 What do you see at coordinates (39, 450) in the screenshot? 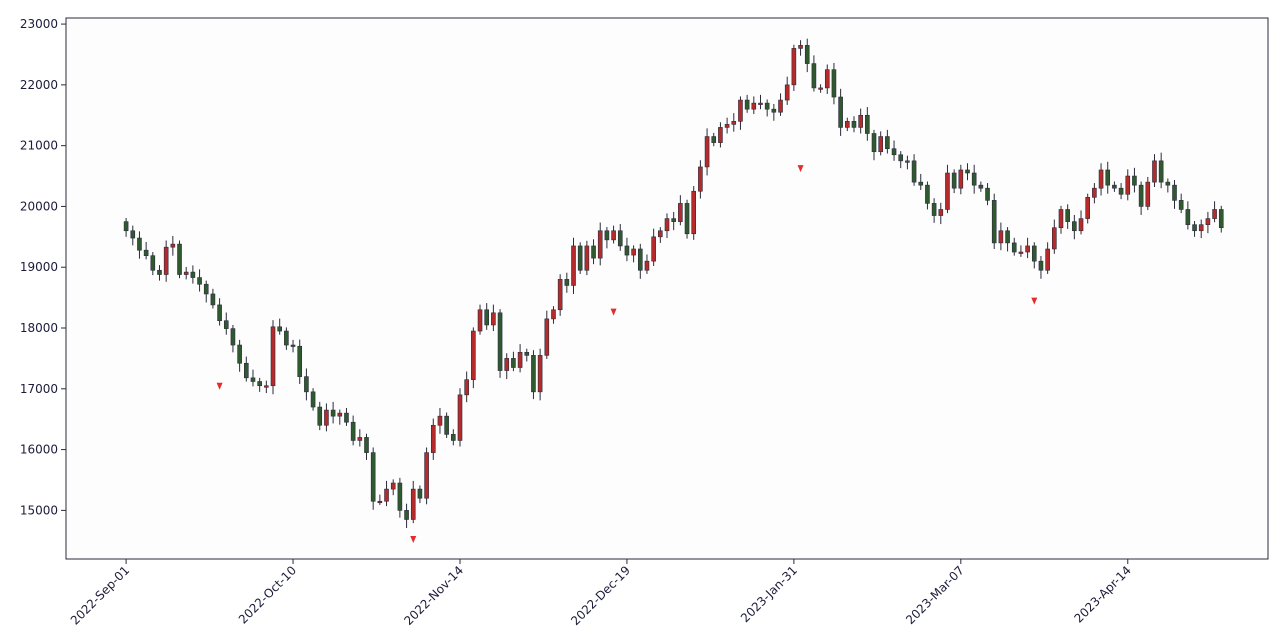
I see `y-tick-label: 16000` at bounding box center [39, 450].